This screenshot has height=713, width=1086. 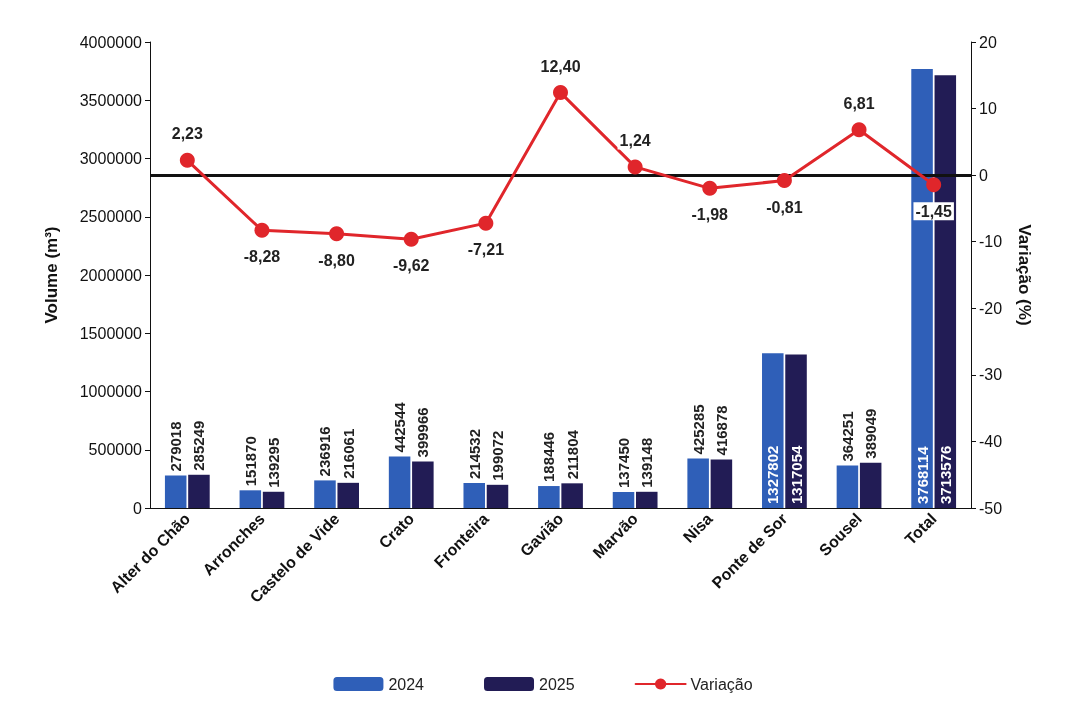 What do you see at coordinates (991, 375) in the screenshot?
I see `y2-tick-label: -30` at bounding box center [991, 375].